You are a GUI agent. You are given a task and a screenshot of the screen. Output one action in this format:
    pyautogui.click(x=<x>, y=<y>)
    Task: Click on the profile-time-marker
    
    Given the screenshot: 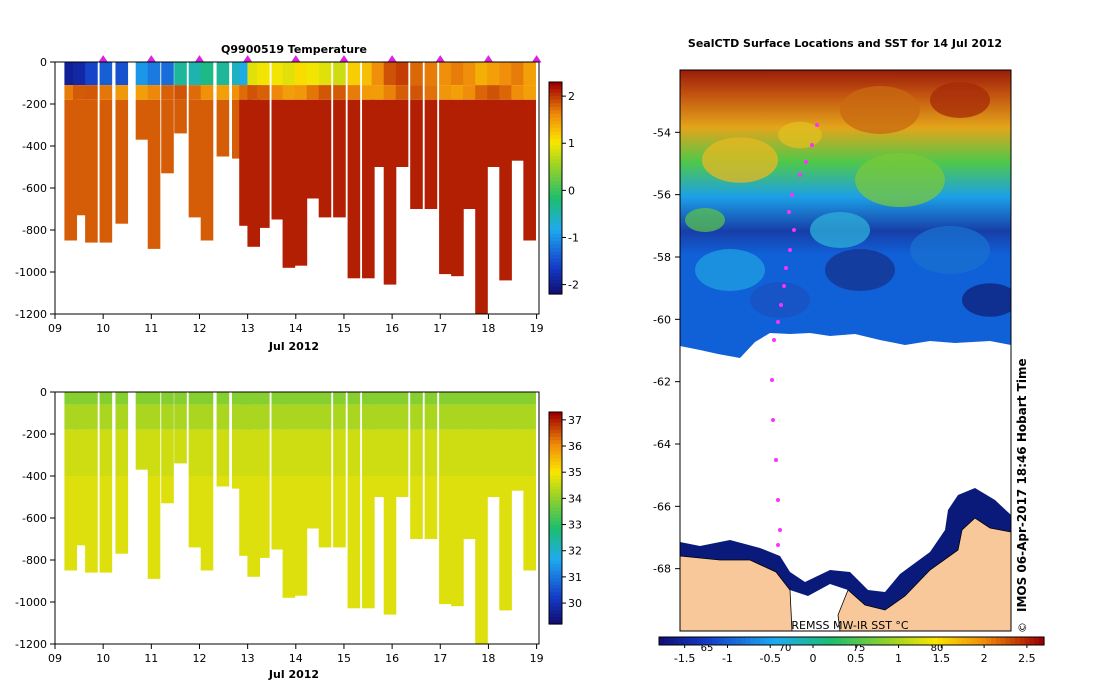 What is the action you would take?
    pyautogui.click(x=536, y=59)
    